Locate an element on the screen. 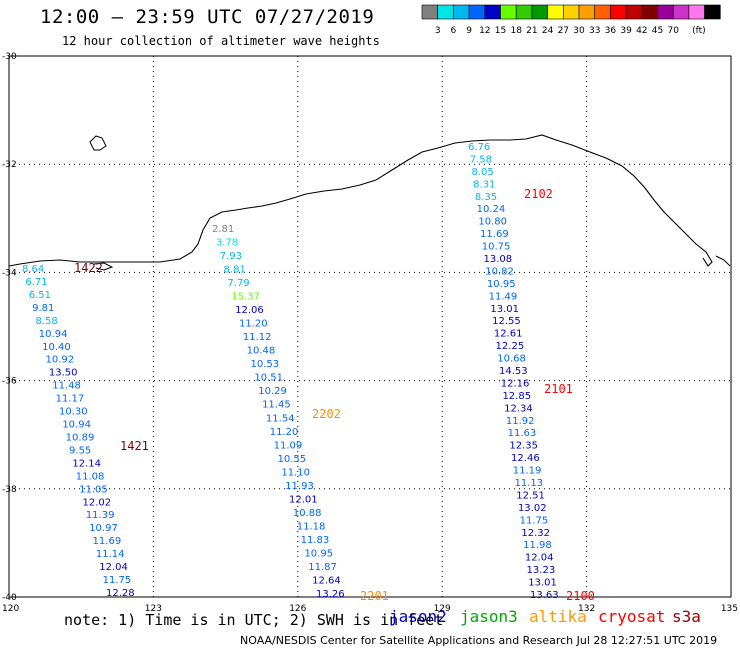  wave-height-label: 8.64 is located at coordinates (33, 269).